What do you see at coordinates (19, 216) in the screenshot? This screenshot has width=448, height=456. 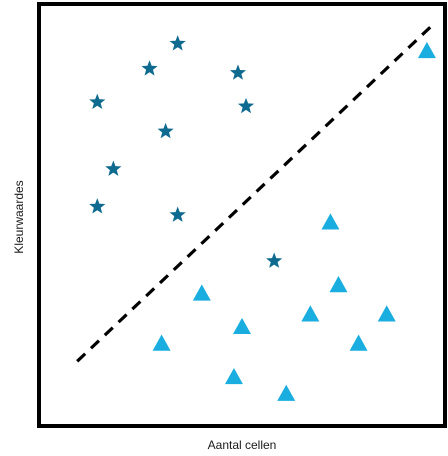 I see `y-axis-label: Kleurwaardes` at bounding box center [19, 216].